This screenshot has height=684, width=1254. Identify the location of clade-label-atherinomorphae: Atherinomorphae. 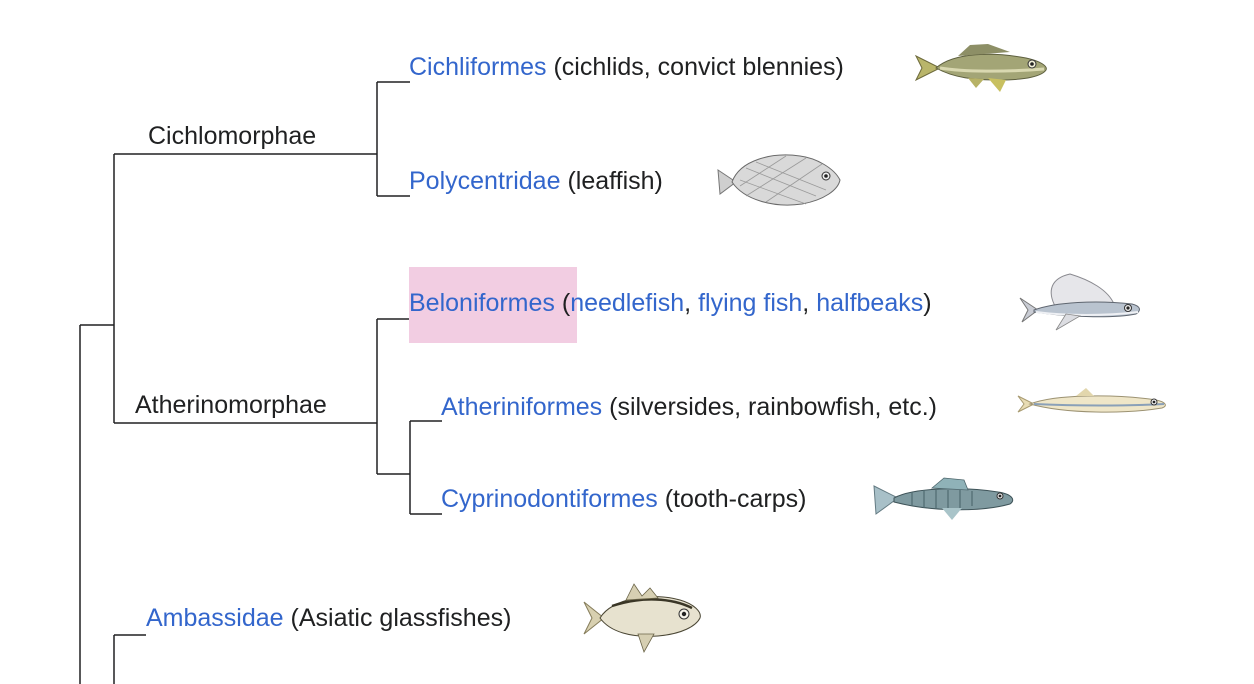
(231, 405).